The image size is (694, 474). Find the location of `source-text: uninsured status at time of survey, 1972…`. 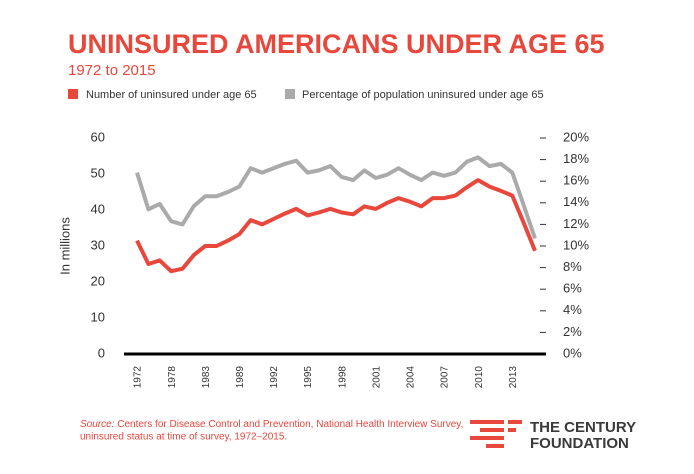

source-text: uninsured status at time of survey, 1972… is located at coordinates (183, 437).